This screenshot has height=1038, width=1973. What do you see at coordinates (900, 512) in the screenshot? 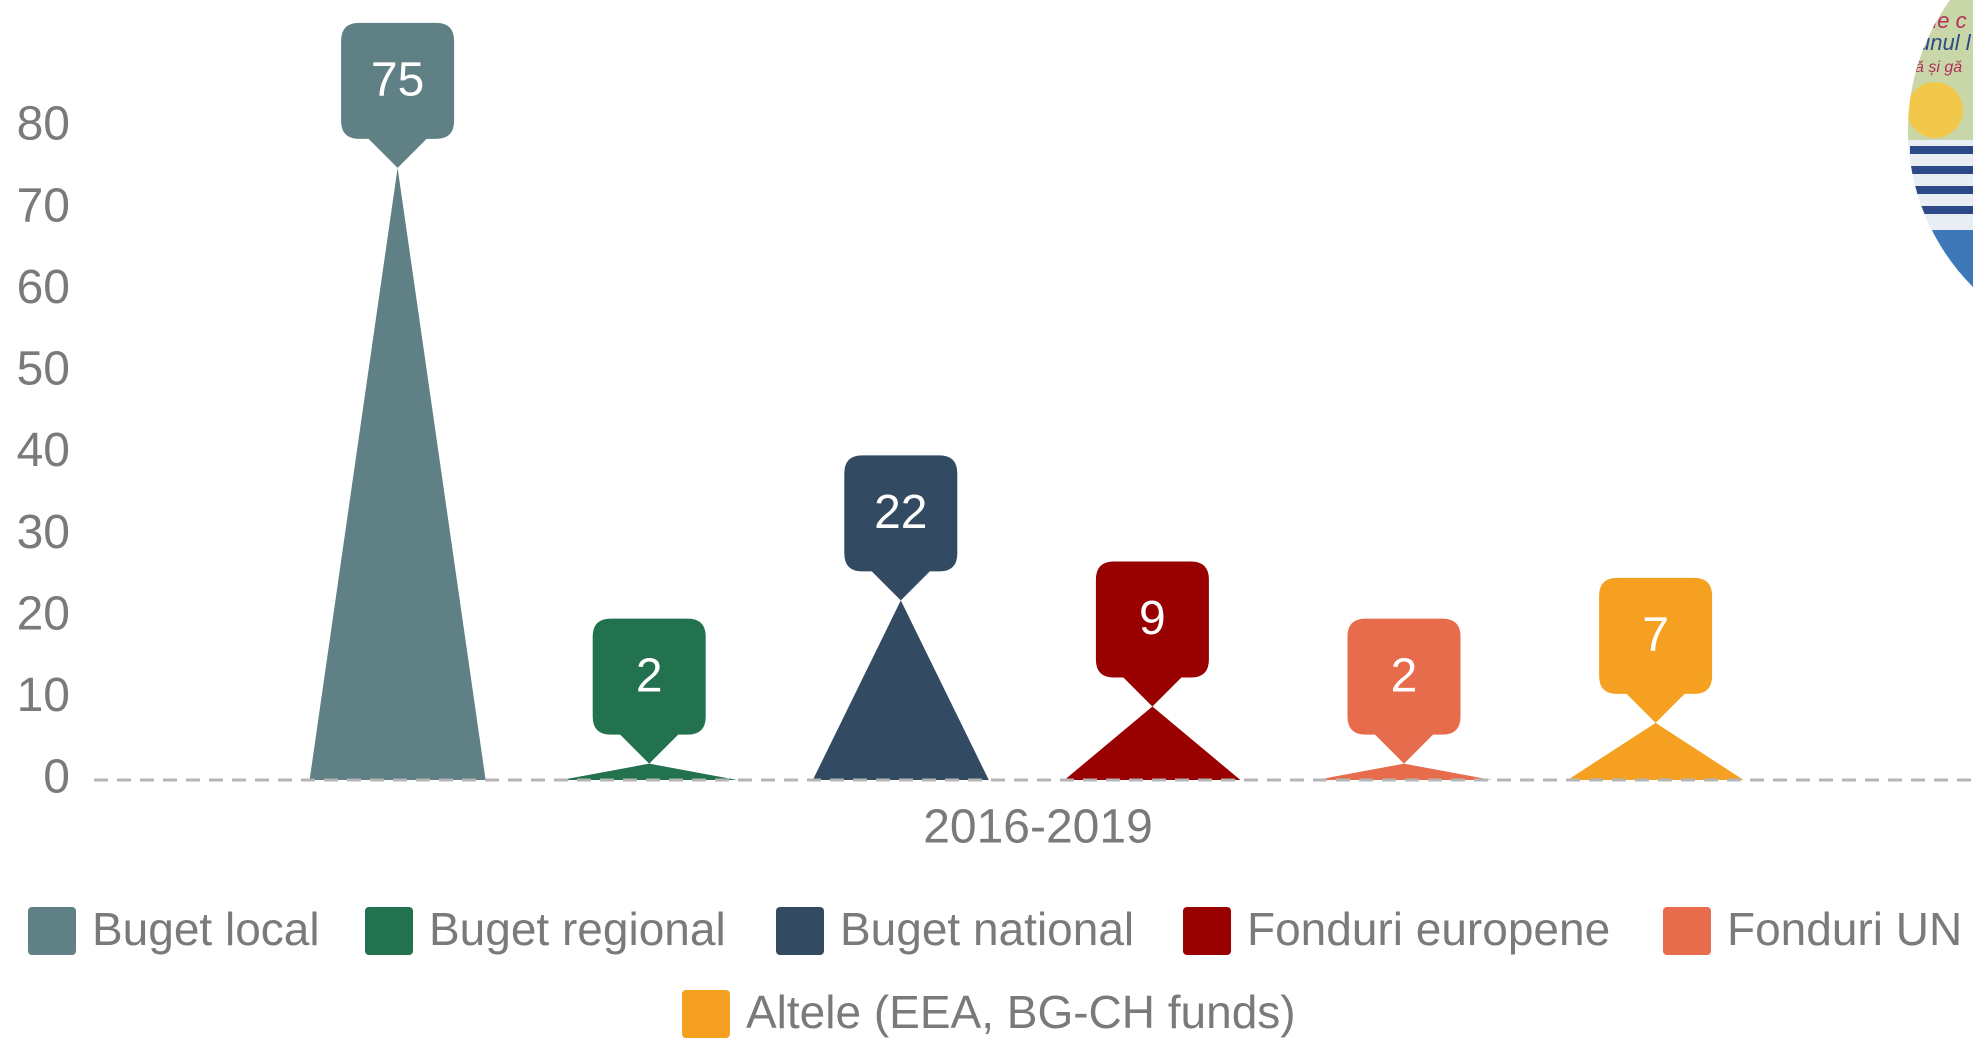
I see `data-label: 22` at bounding box center [900, 512].